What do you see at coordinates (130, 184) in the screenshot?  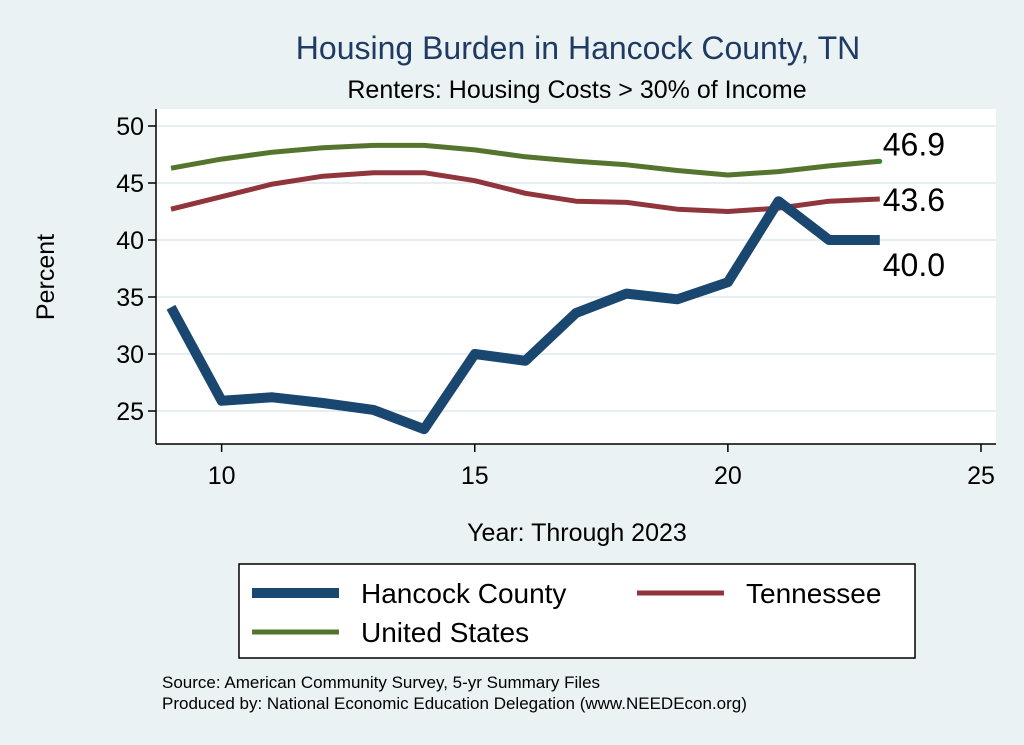 I see `y-tick-label-45: 45` at bounding box center [130, 184].